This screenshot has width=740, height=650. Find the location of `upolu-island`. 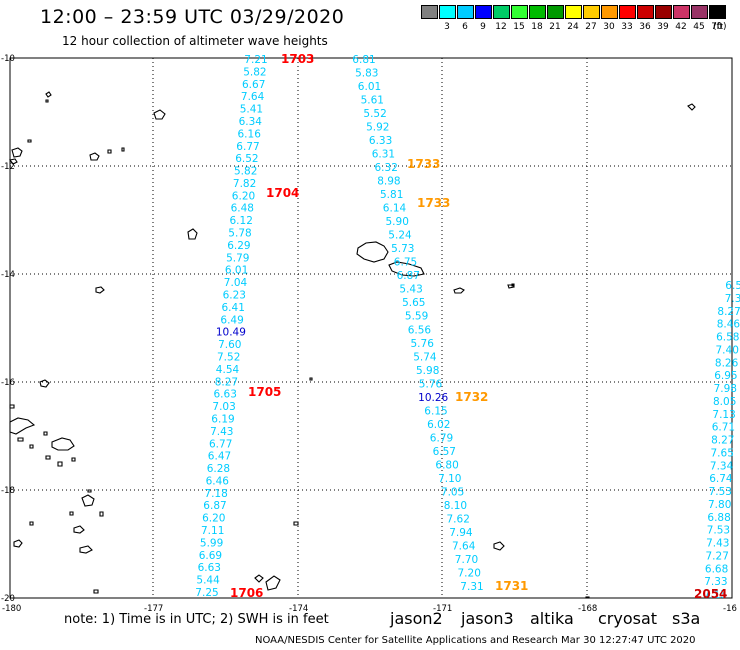

upolu-island is located at coordinates (406, 269).